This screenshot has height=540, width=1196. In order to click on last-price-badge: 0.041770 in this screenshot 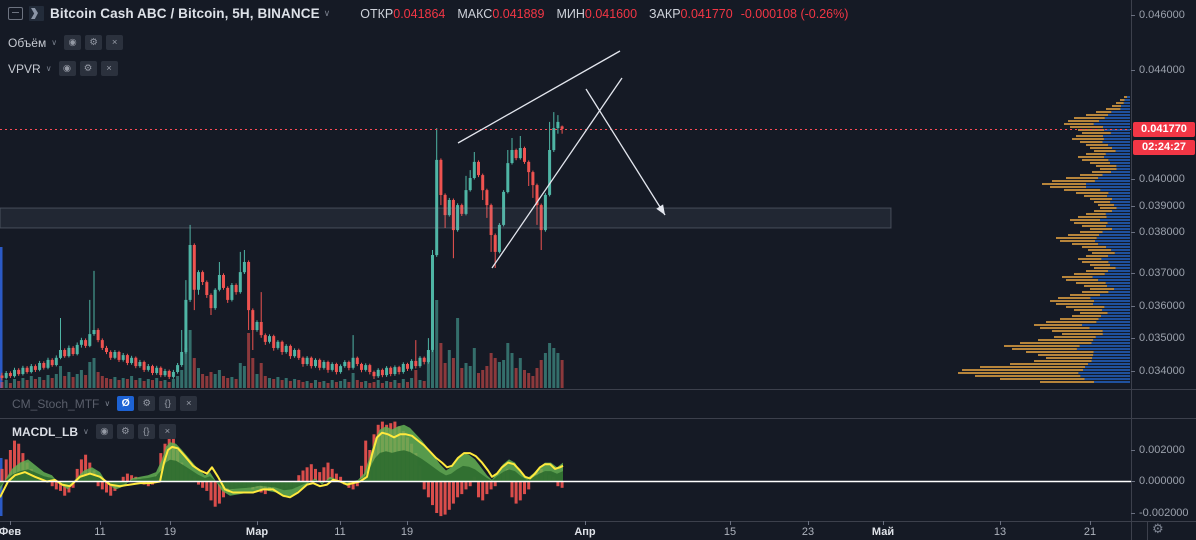, I will do `click(1164, 129)`.